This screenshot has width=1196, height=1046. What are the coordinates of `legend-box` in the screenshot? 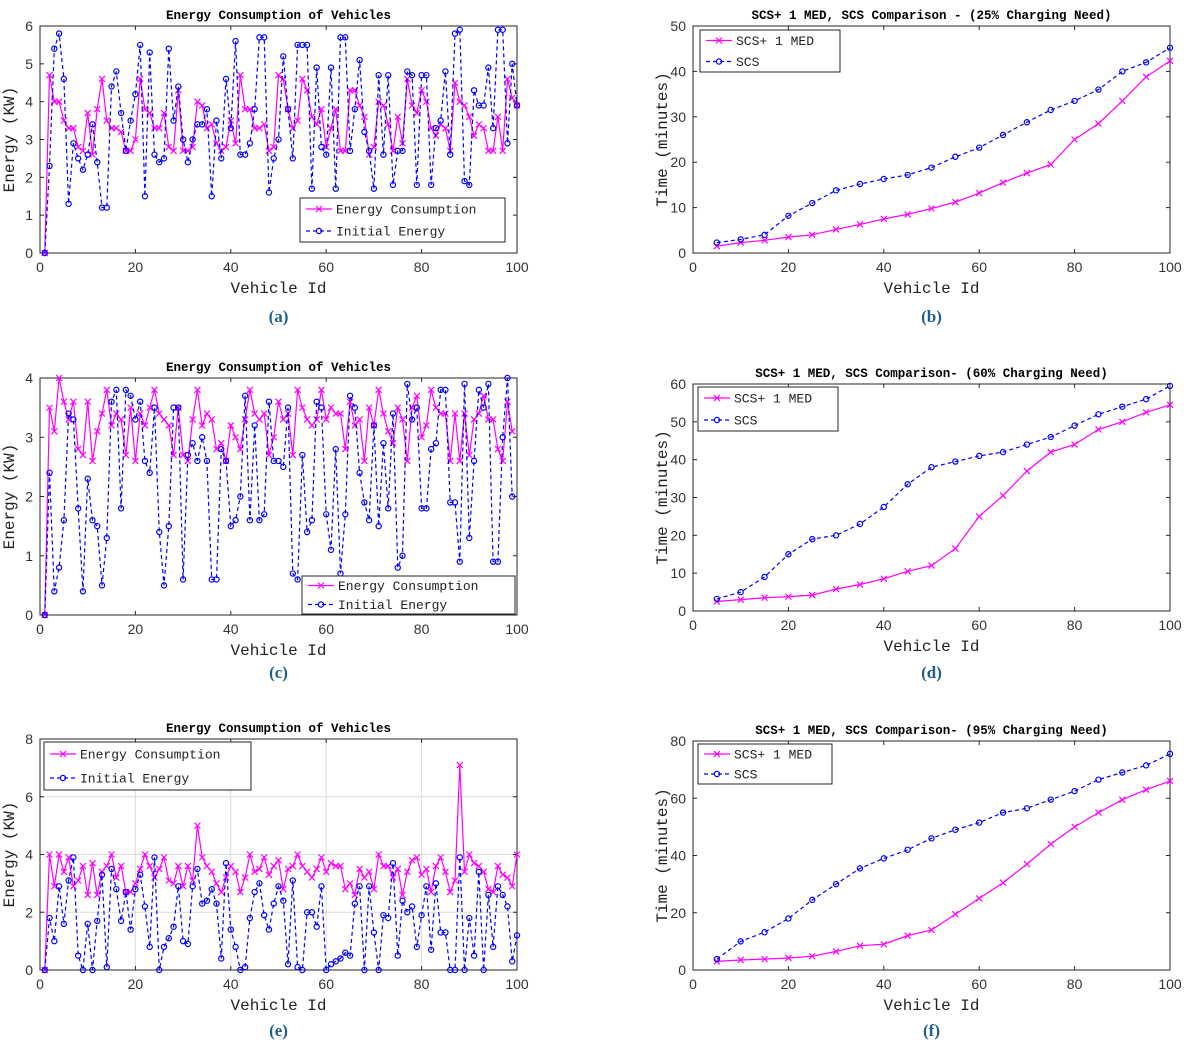 It's located at (147, 766).